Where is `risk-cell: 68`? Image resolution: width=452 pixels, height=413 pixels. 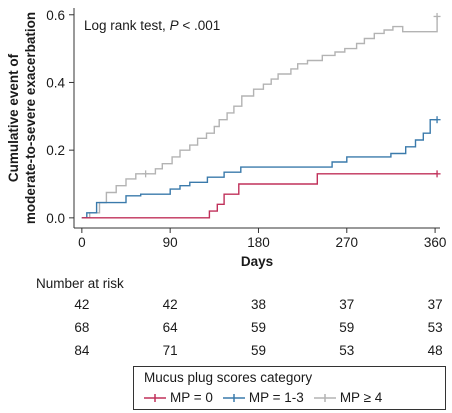
risk-cell: 68 is located at coordinates (82, 327).